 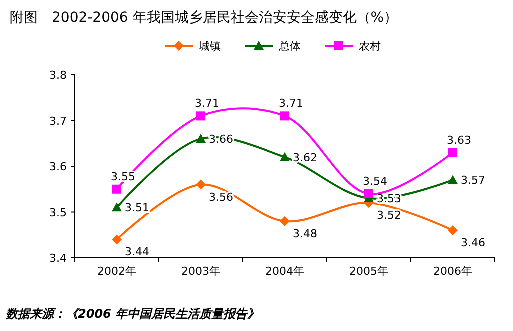 I want to click on data-label: 3.52, so click(x=389, y=215).